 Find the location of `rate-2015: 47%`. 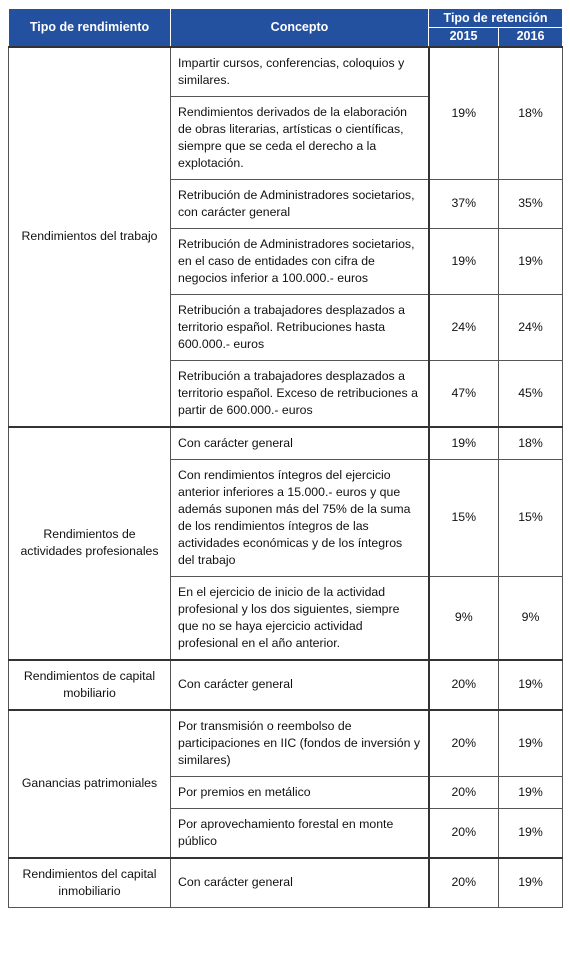

rate-2015: 47% is located at coordinates (463, 393).